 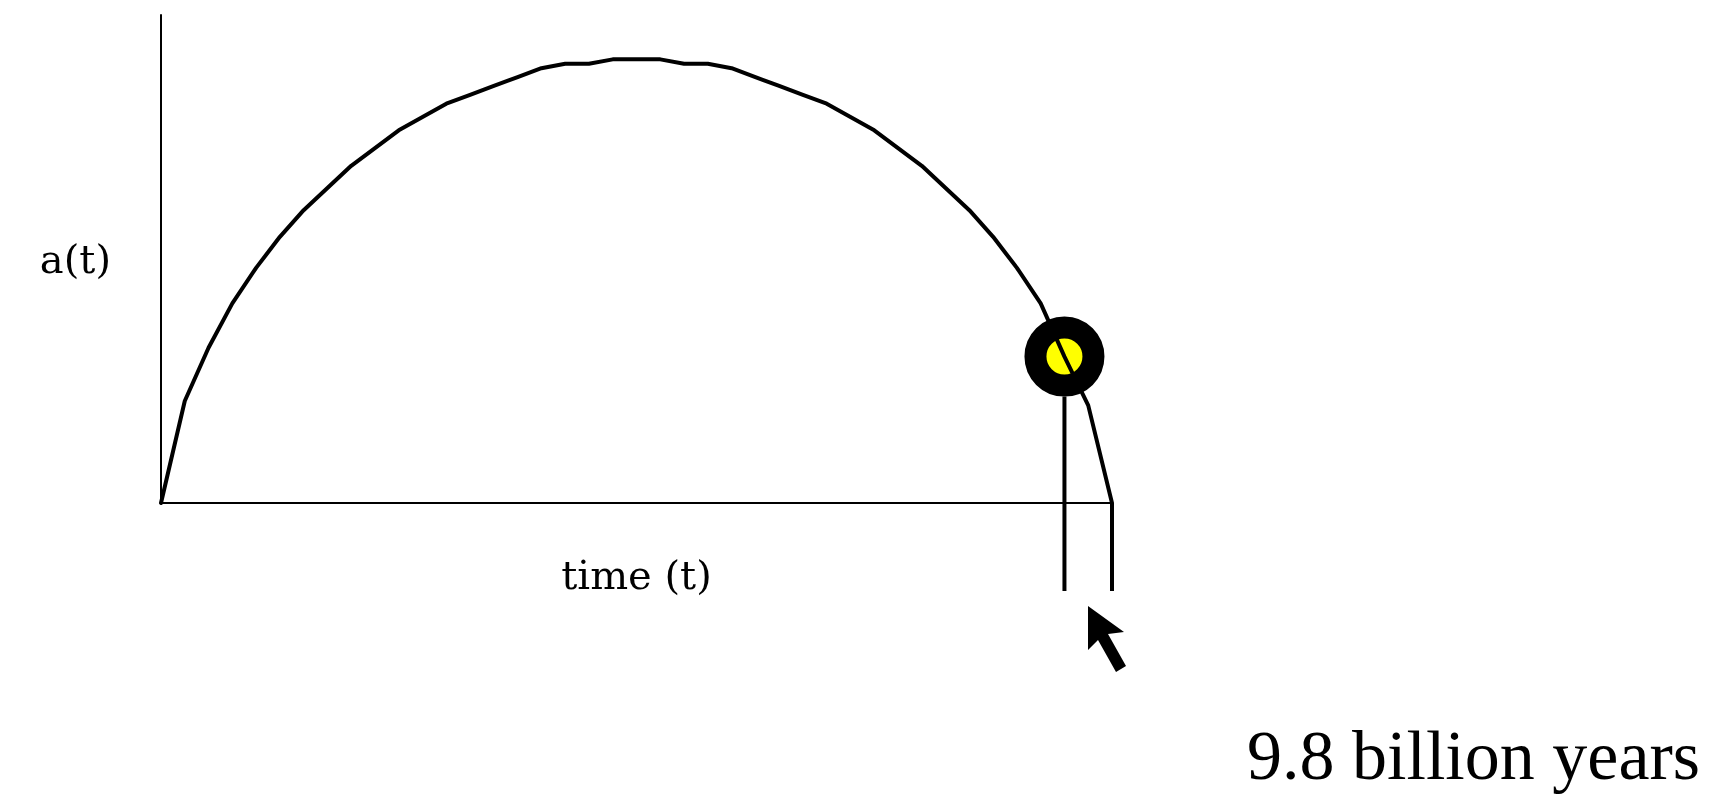 What do you see at coordinates (636, 575) in the screenshot?
I see `x-axis-title: time (t)` at bounding box center [636, 575].